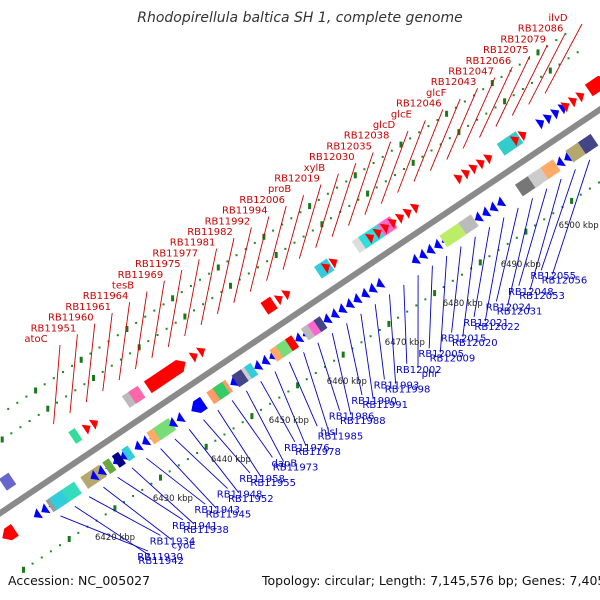 Image resolution: width=600 pixels, height=600 pixels. What do you see at coordinates (141, 275) in the screenshot?
I see `gene-label-forward: RB11969` at bounding box center [141, 275].